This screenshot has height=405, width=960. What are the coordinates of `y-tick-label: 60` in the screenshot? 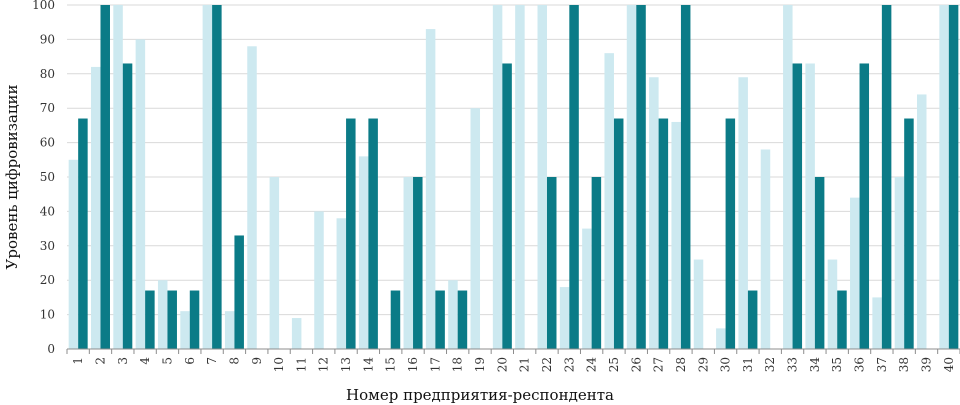 It's located at (47, 143).